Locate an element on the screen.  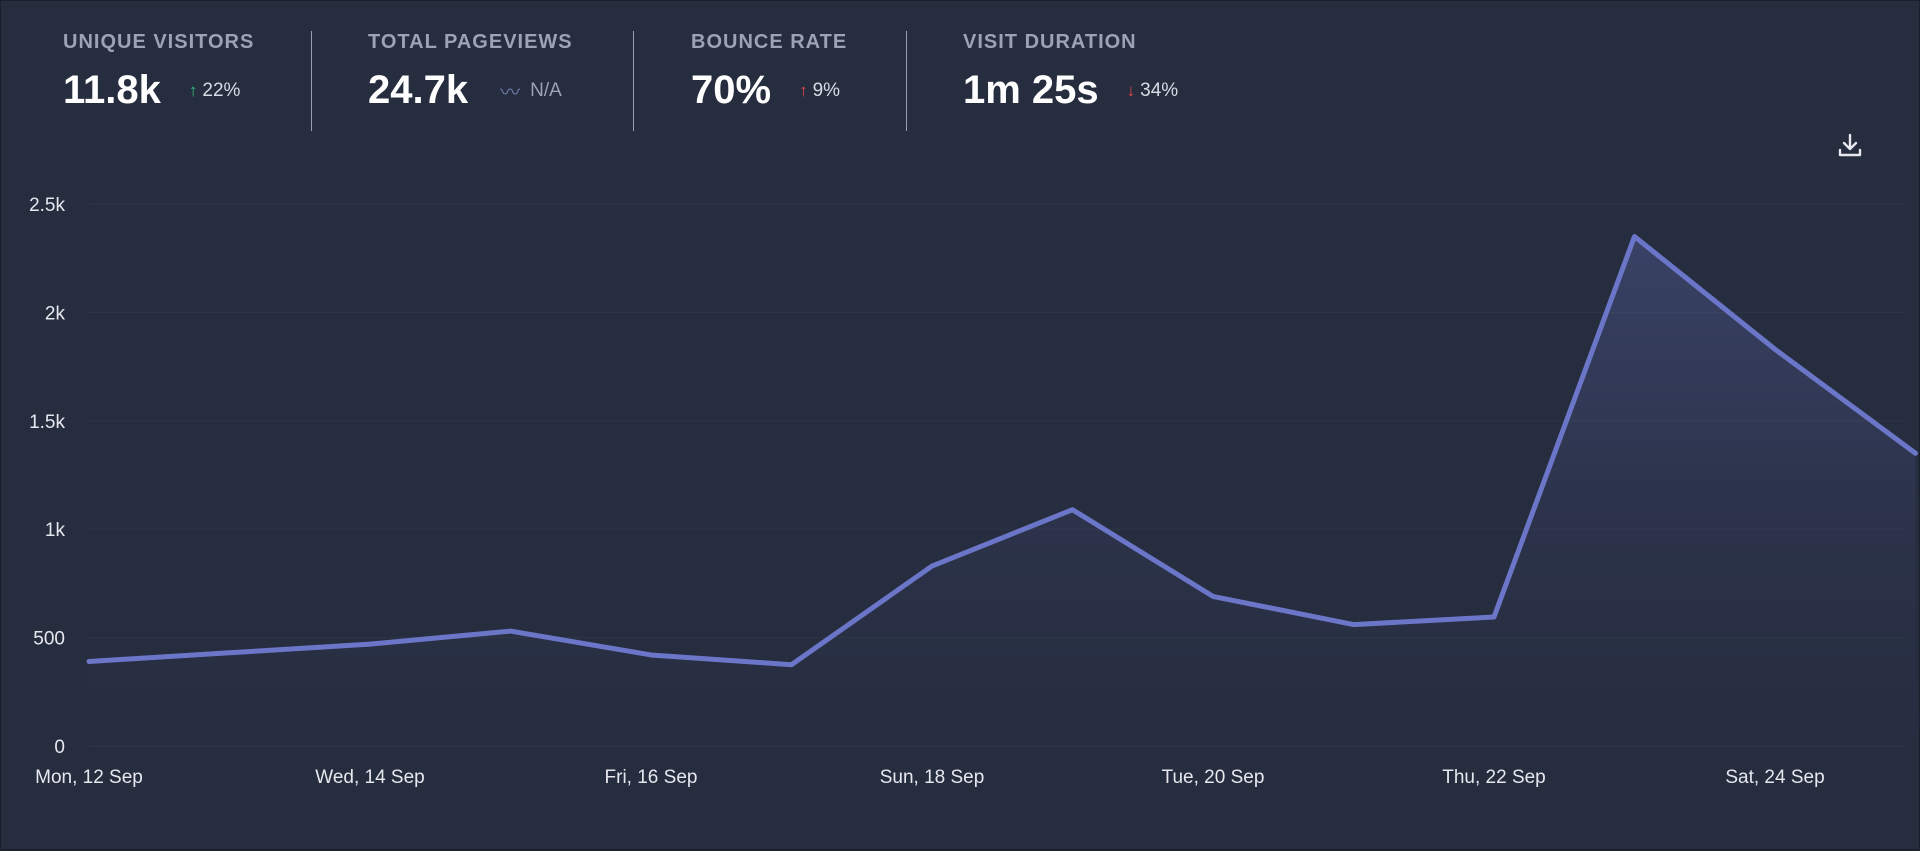
stat-unique-visitors: UNIQUE VISITORS 11.8k ↑ 22% is located at coordinates (158, 72).